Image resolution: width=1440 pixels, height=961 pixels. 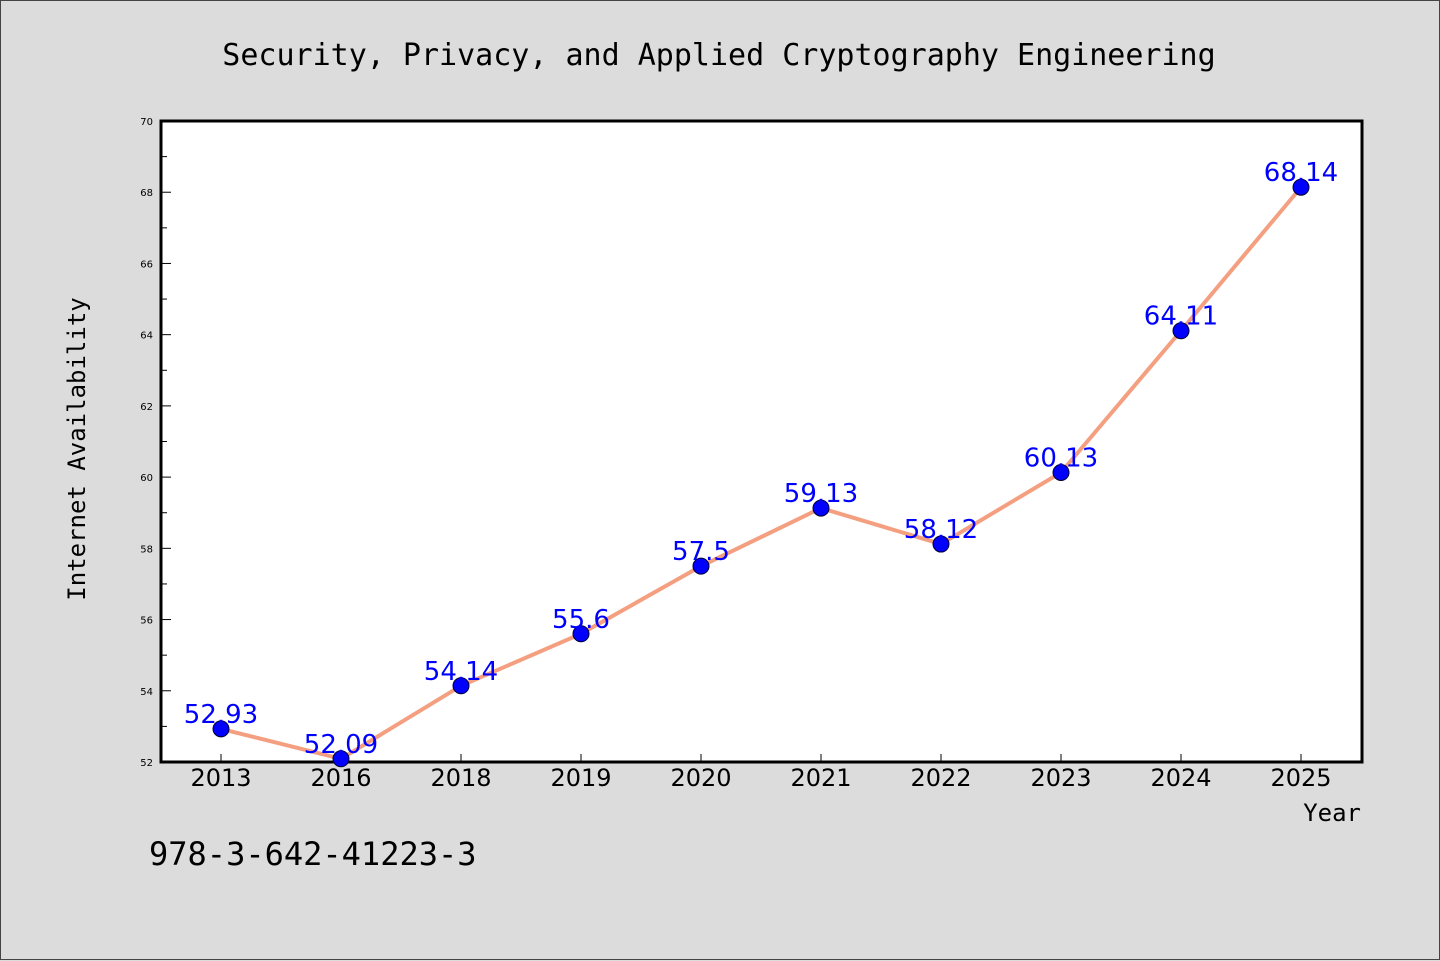 I want to click on data-label: 55.6, so click(x=581, y=620).